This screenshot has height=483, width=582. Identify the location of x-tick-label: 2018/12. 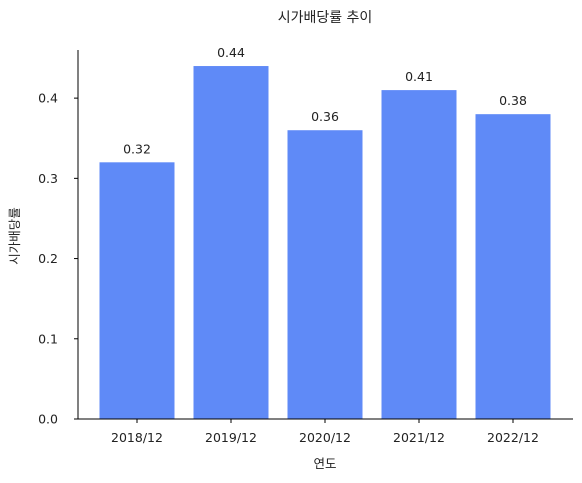
(137, 437).